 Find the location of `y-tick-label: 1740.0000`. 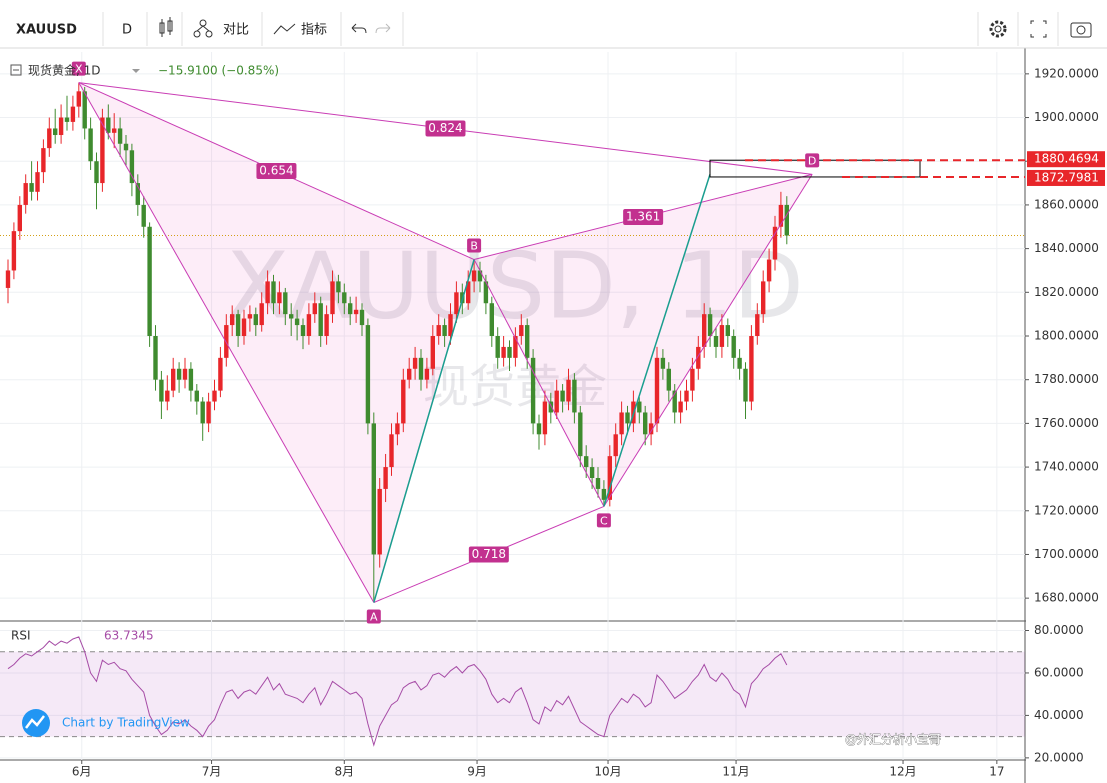

y-tick-label: 1740.0000 is located at coordinates (1066, 467).